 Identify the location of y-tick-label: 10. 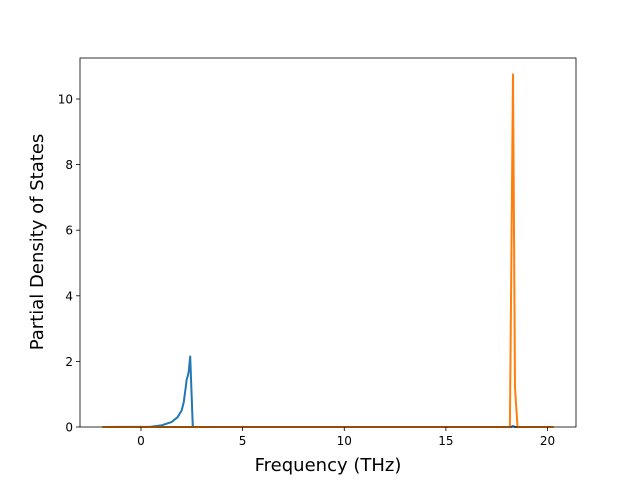
(65, 100).